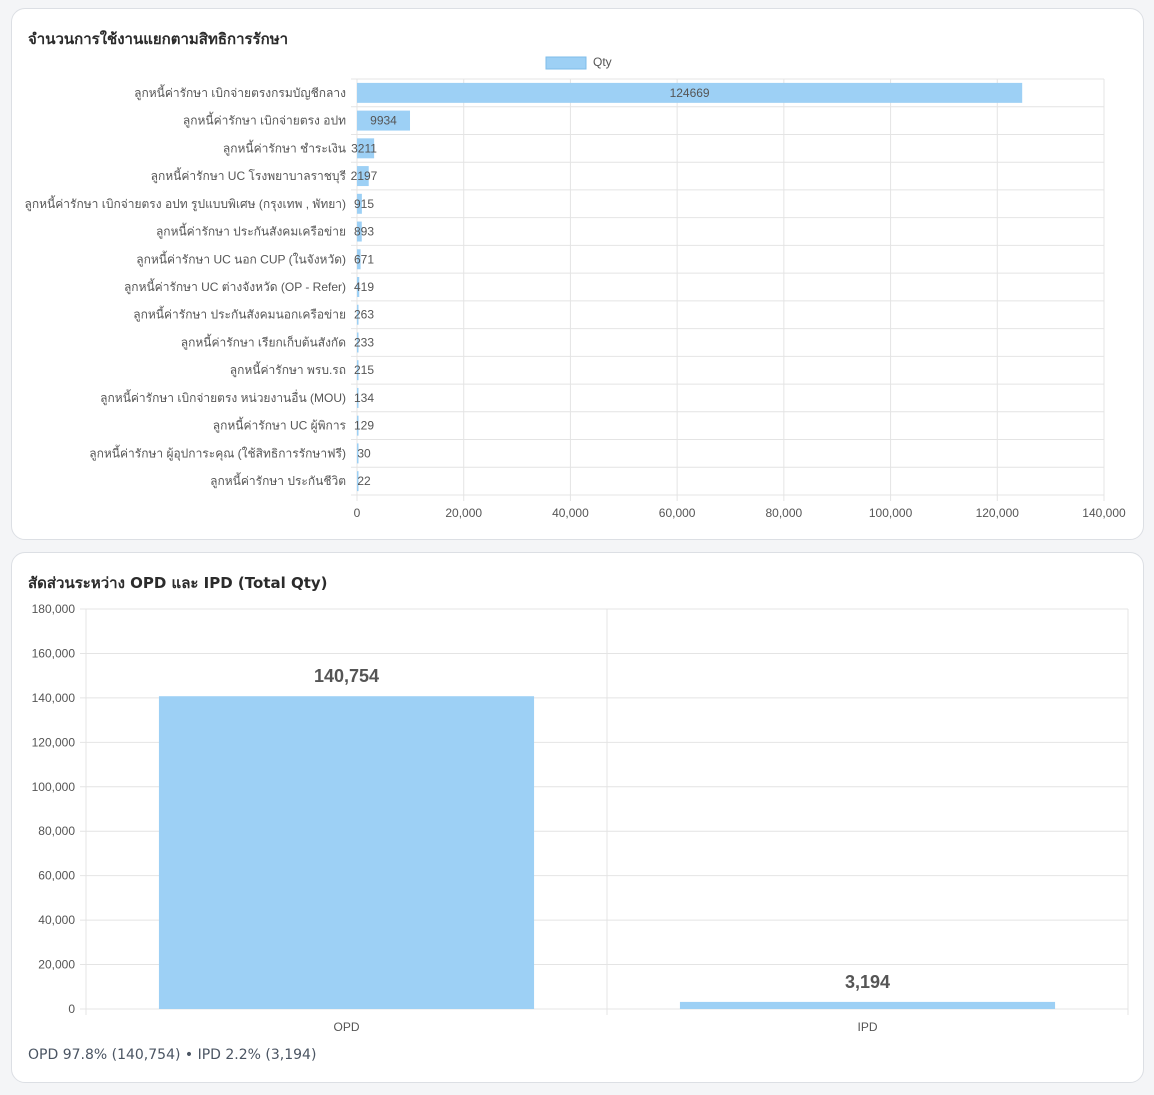 This screenshot has width=1154, height=1095. Describe the element at coordinates (364, 398) in the screenshot. I see `bar-value-label: 134` at that location.